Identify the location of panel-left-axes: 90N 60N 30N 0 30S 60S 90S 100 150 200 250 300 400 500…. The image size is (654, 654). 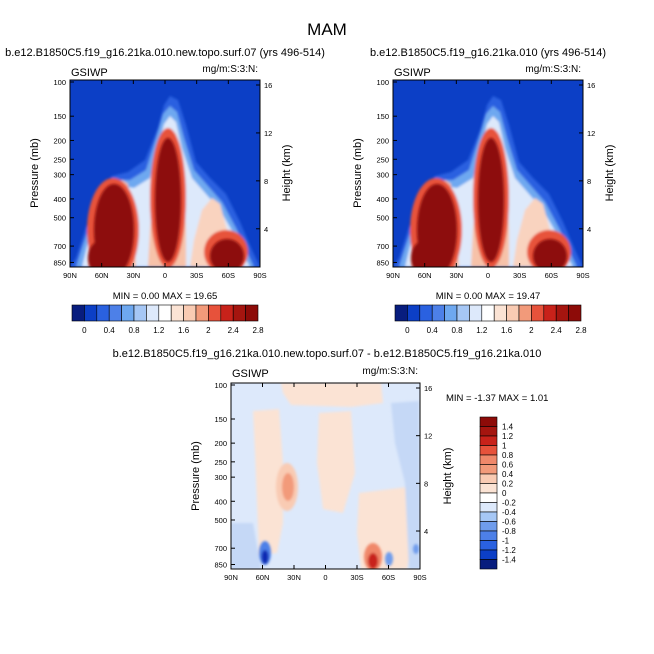
(162, 179).